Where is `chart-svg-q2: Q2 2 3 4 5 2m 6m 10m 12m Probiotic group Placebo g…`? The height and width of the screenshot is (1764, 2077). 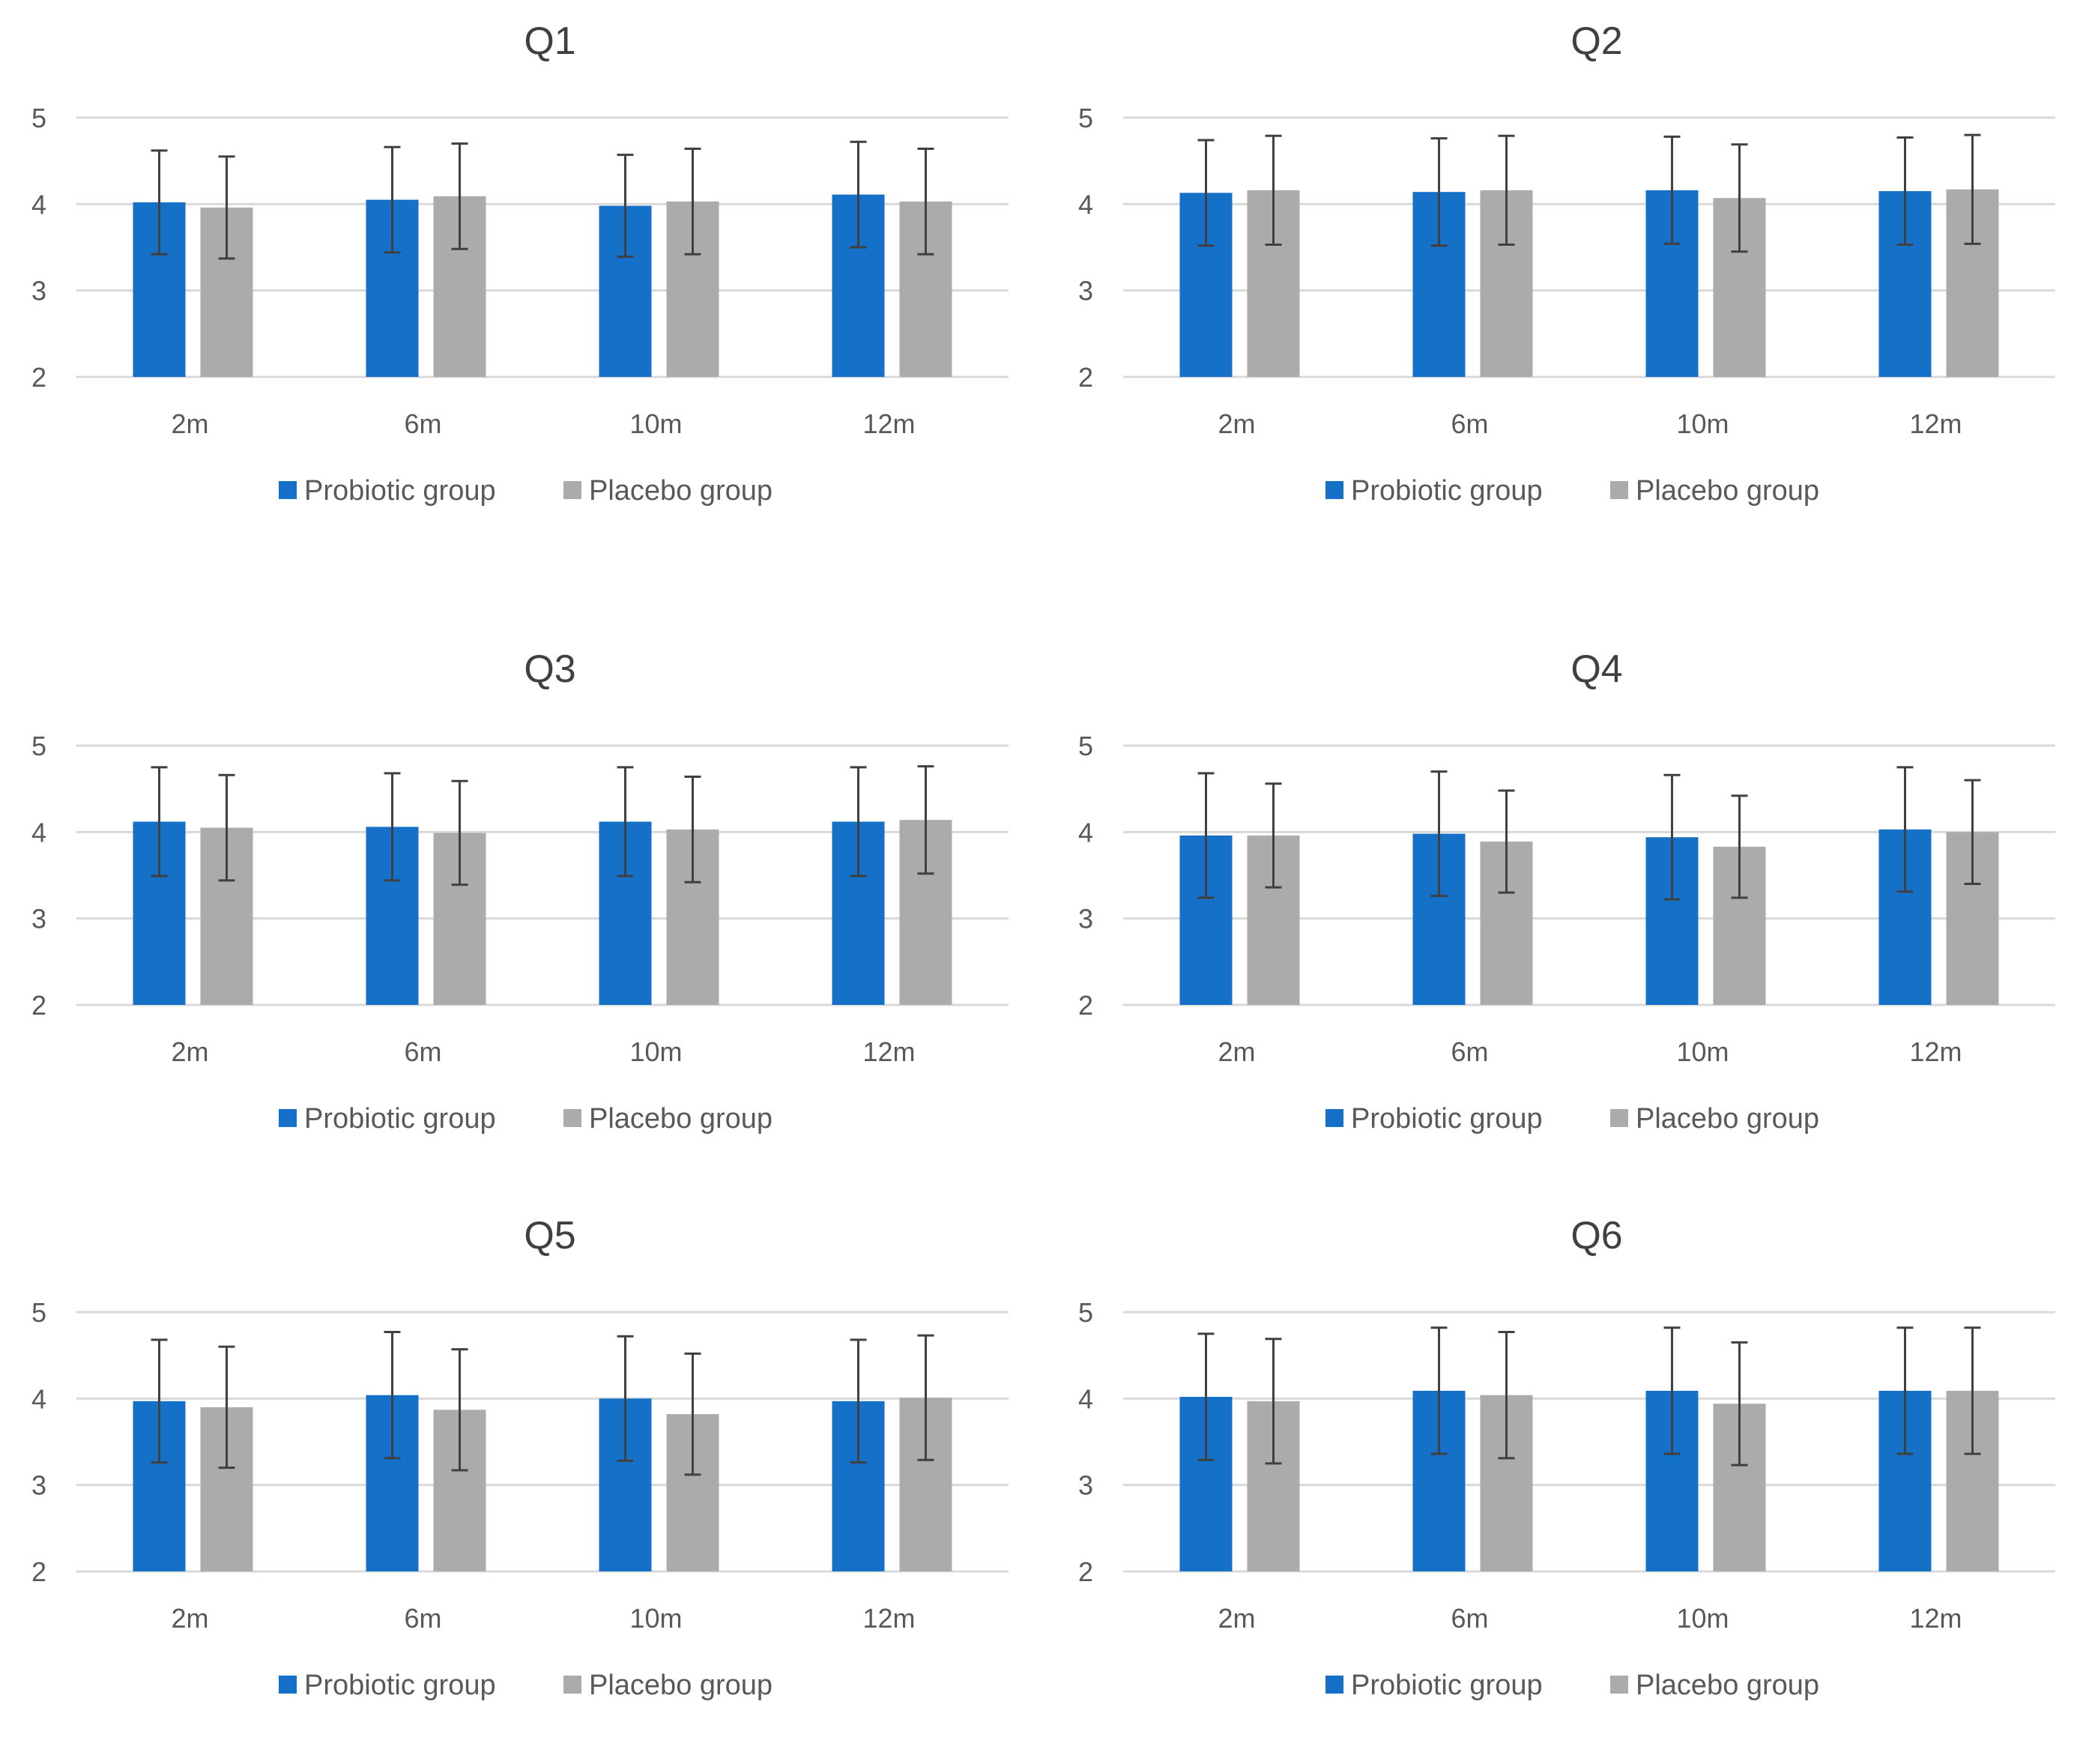 chart-svg-q2: Q2 2 3 4 5 2m 6m 10m 12m Probiotic group Placebo g… is located at coordinates (1566, 263).